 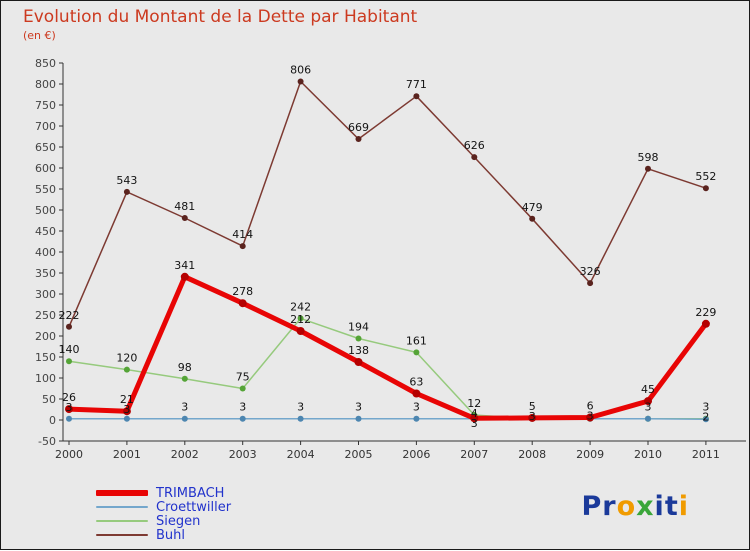 What do you see at coordinates (45, 231) in the screenshot?
I see `svg-text: 450` at bounding box center [45, 231].